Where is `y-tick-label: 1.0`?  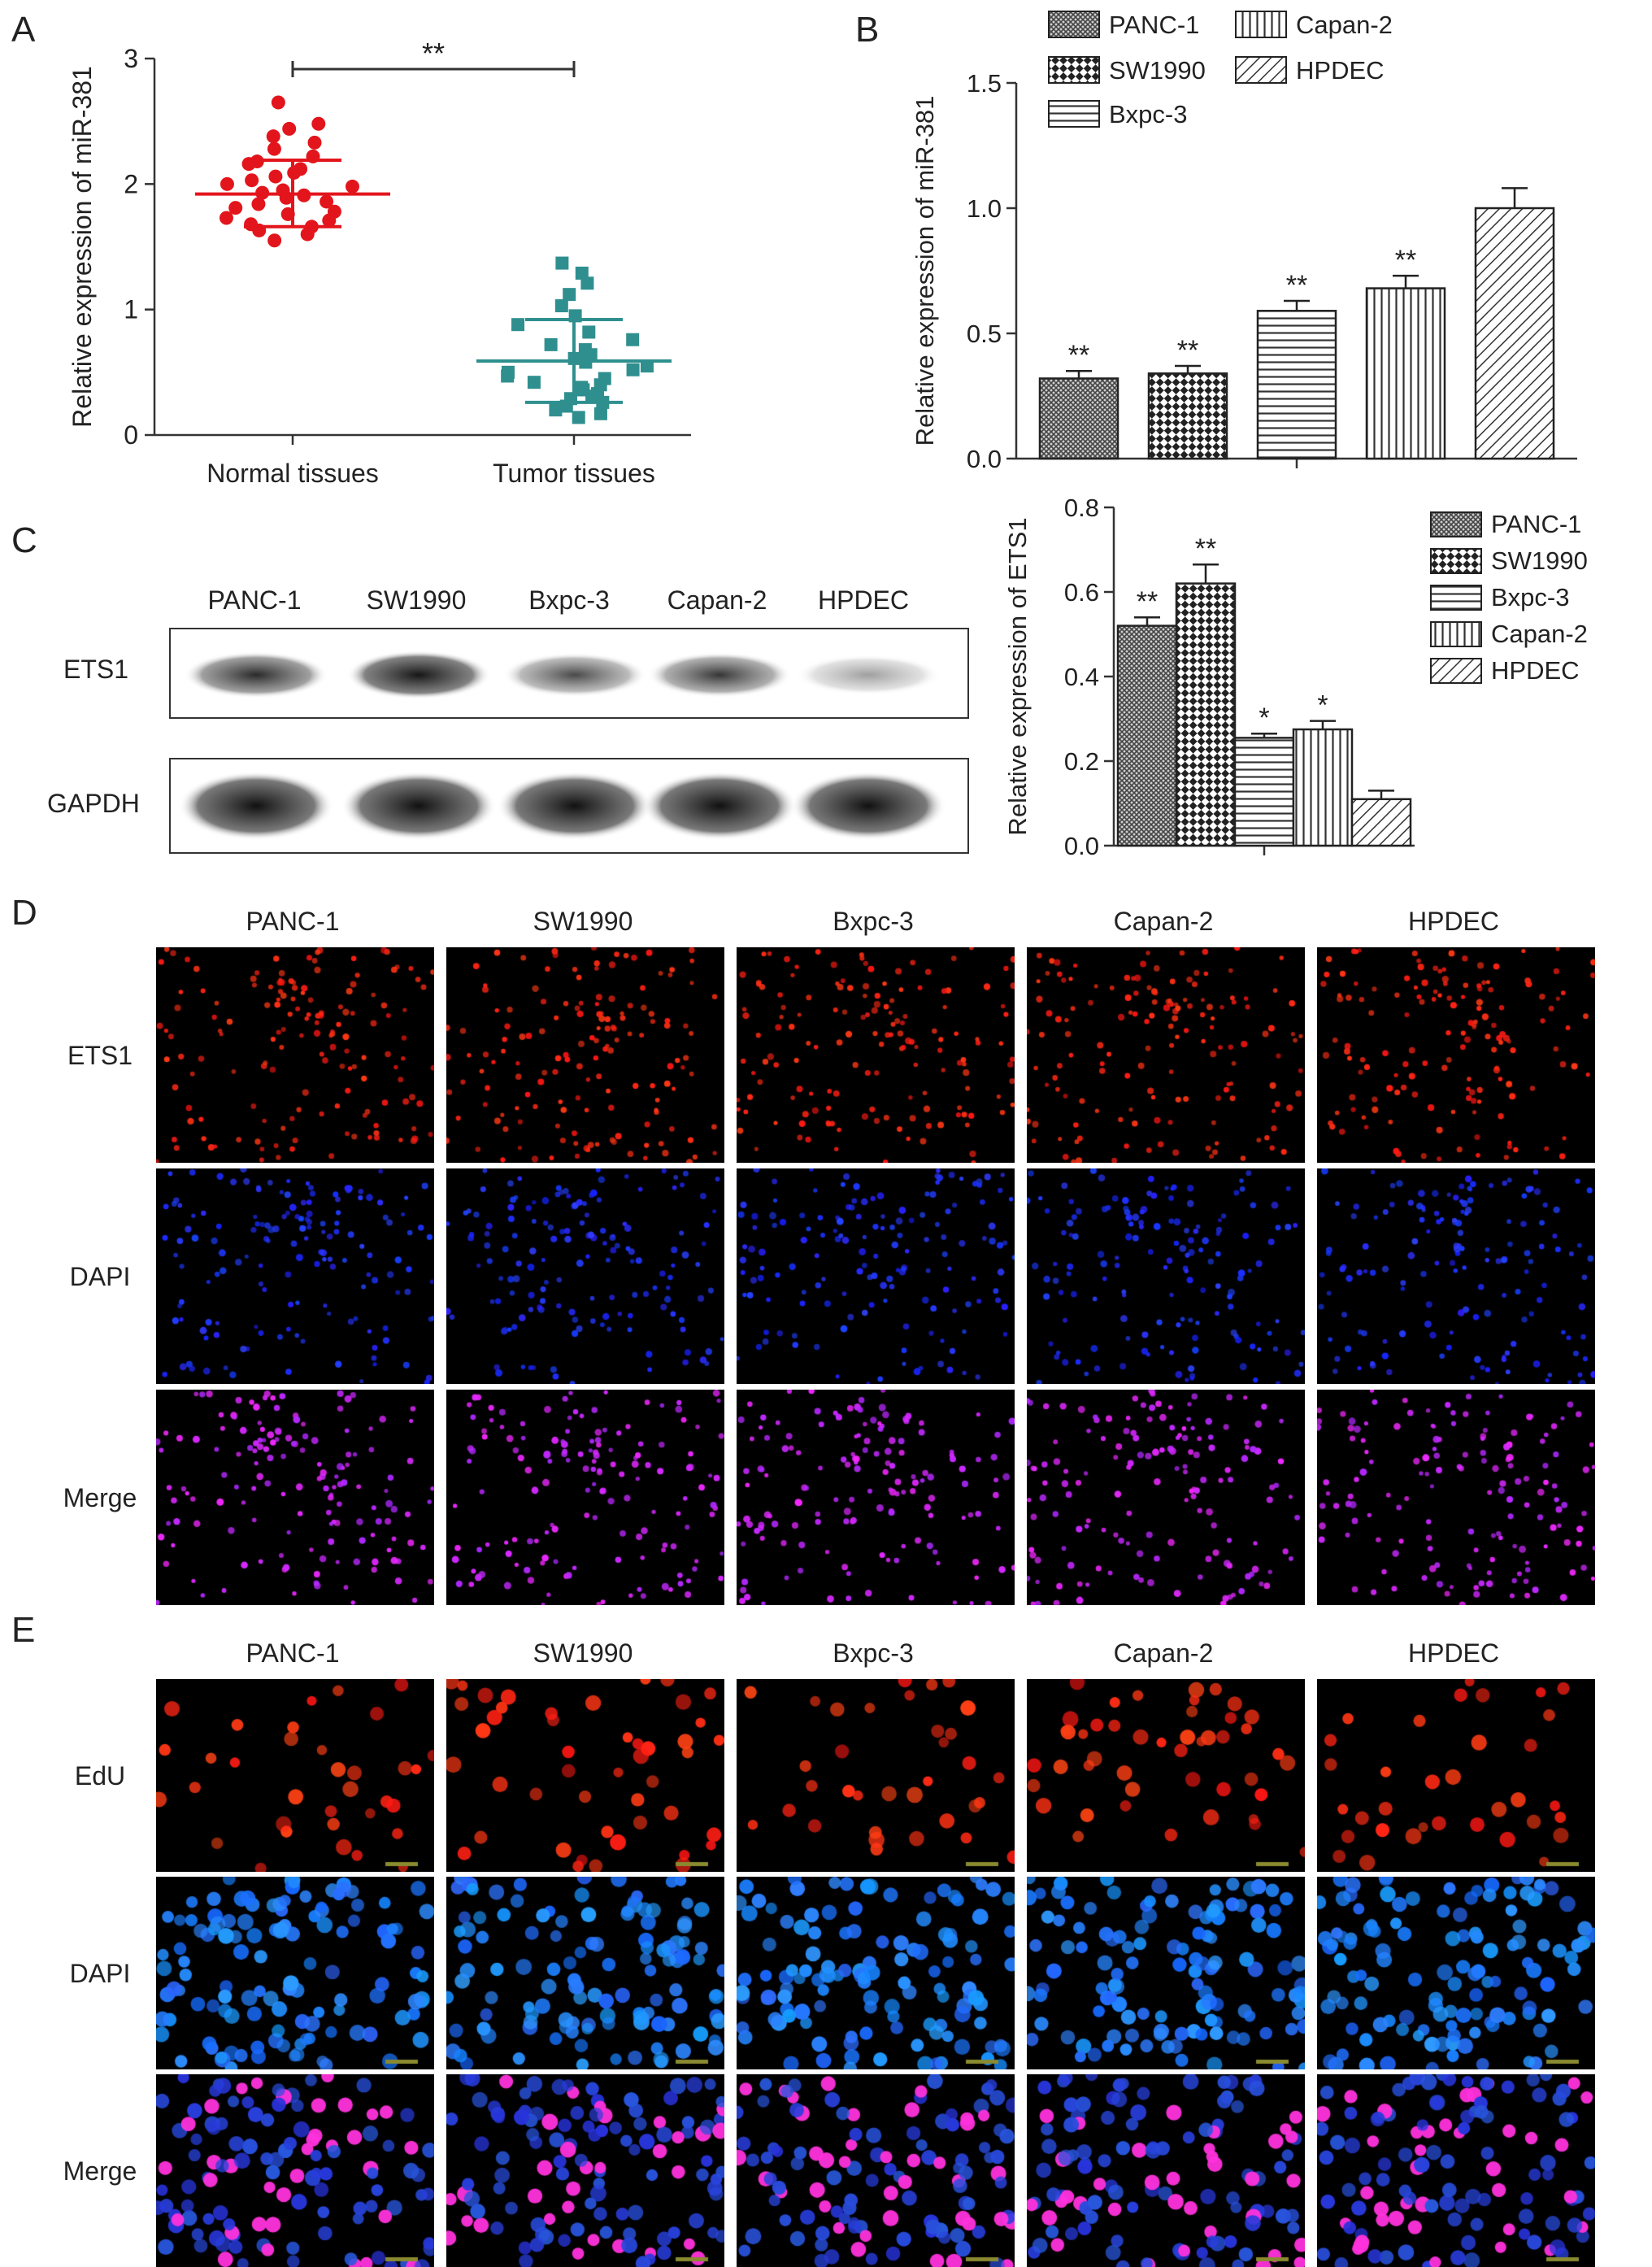 y-tick-label: 1.0 is located at coordinates (984, 208).